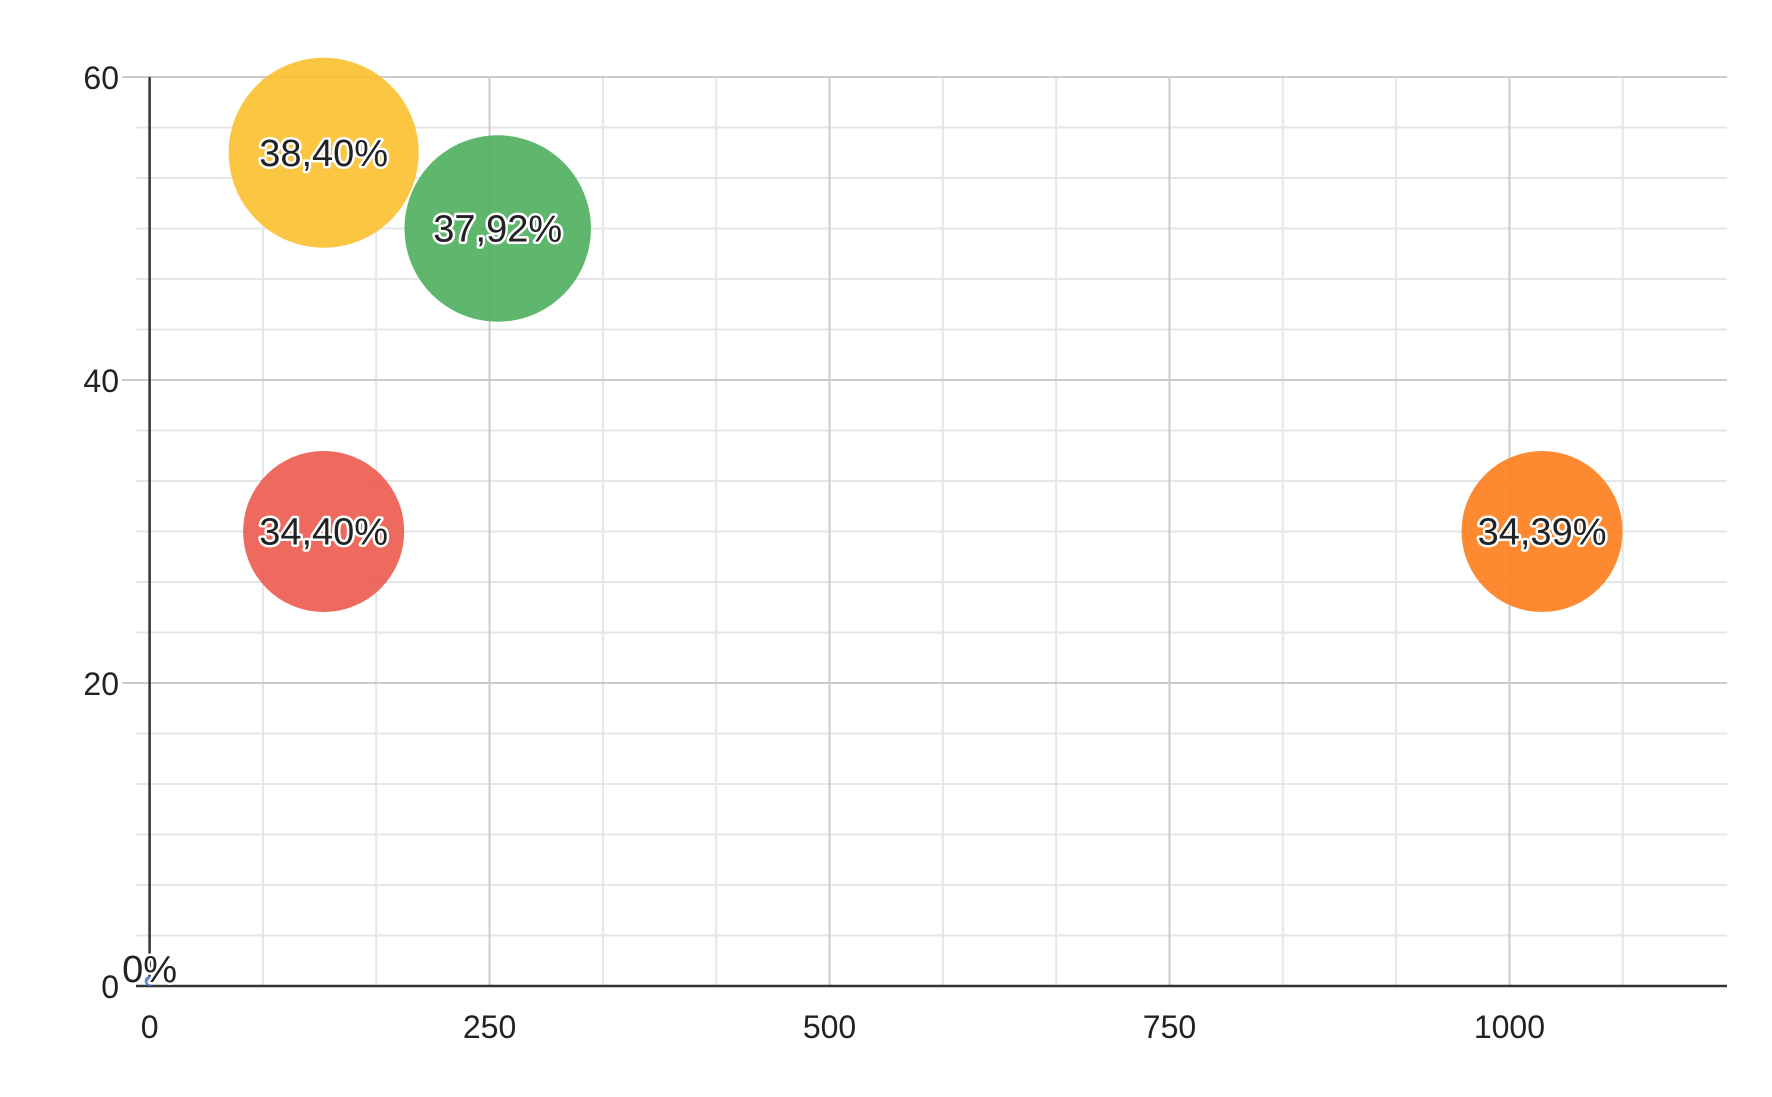 The width and height of the screenshot is (1772, 1097). What do you see at coordinates (101, 684) in the screenshot?
I see `y-tick-label: 20` at bounding box center [101, 684].